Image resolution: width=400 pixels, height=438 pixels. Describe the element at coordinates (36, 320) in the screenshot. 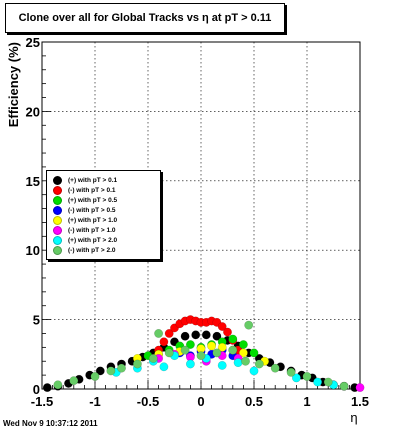

I see `y-tick-label: 5` at that location.